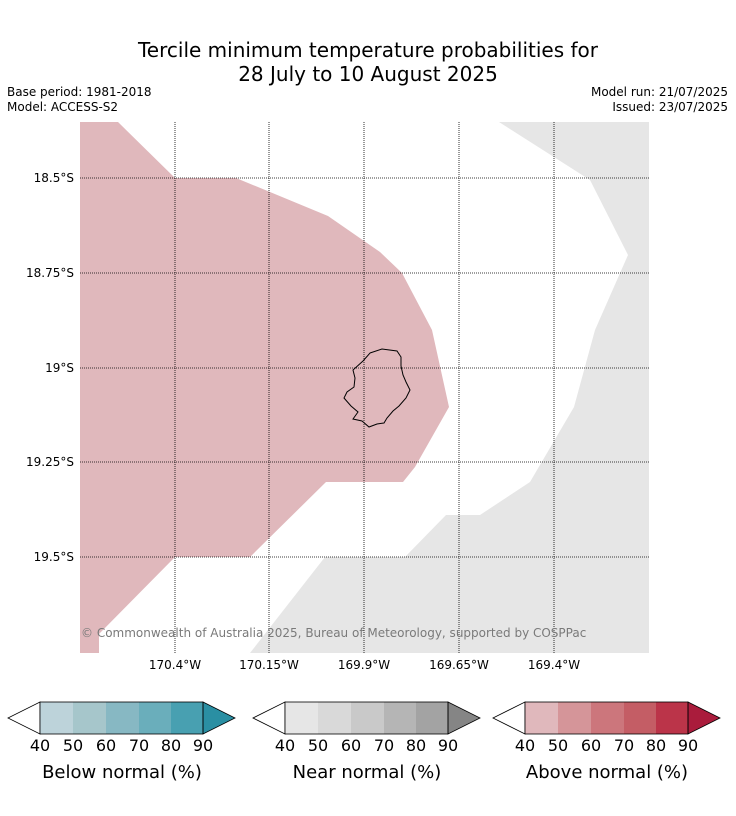 This screenshot has height=816, width=736. I want to click on colorbar-above-normal: 40 50 60 70 80 90 Above normal (%), so click(607, 745).